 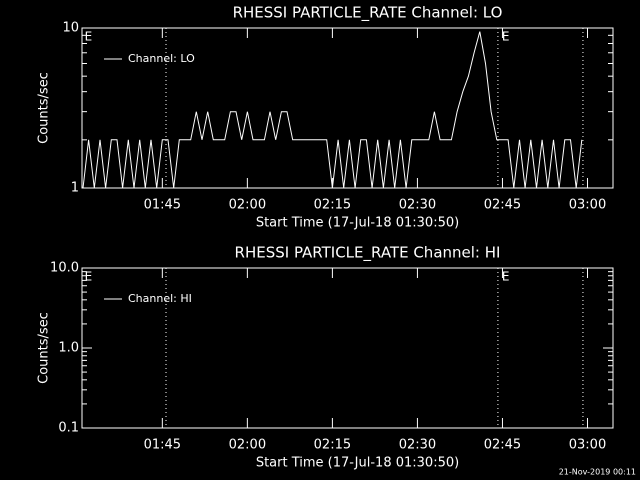 What do you see at coordinates (368, 253) in the screenshot?
I see `chart-title: RHESSI PARTICLE_RATE Channel: HI` at bounding box center [368, 253].